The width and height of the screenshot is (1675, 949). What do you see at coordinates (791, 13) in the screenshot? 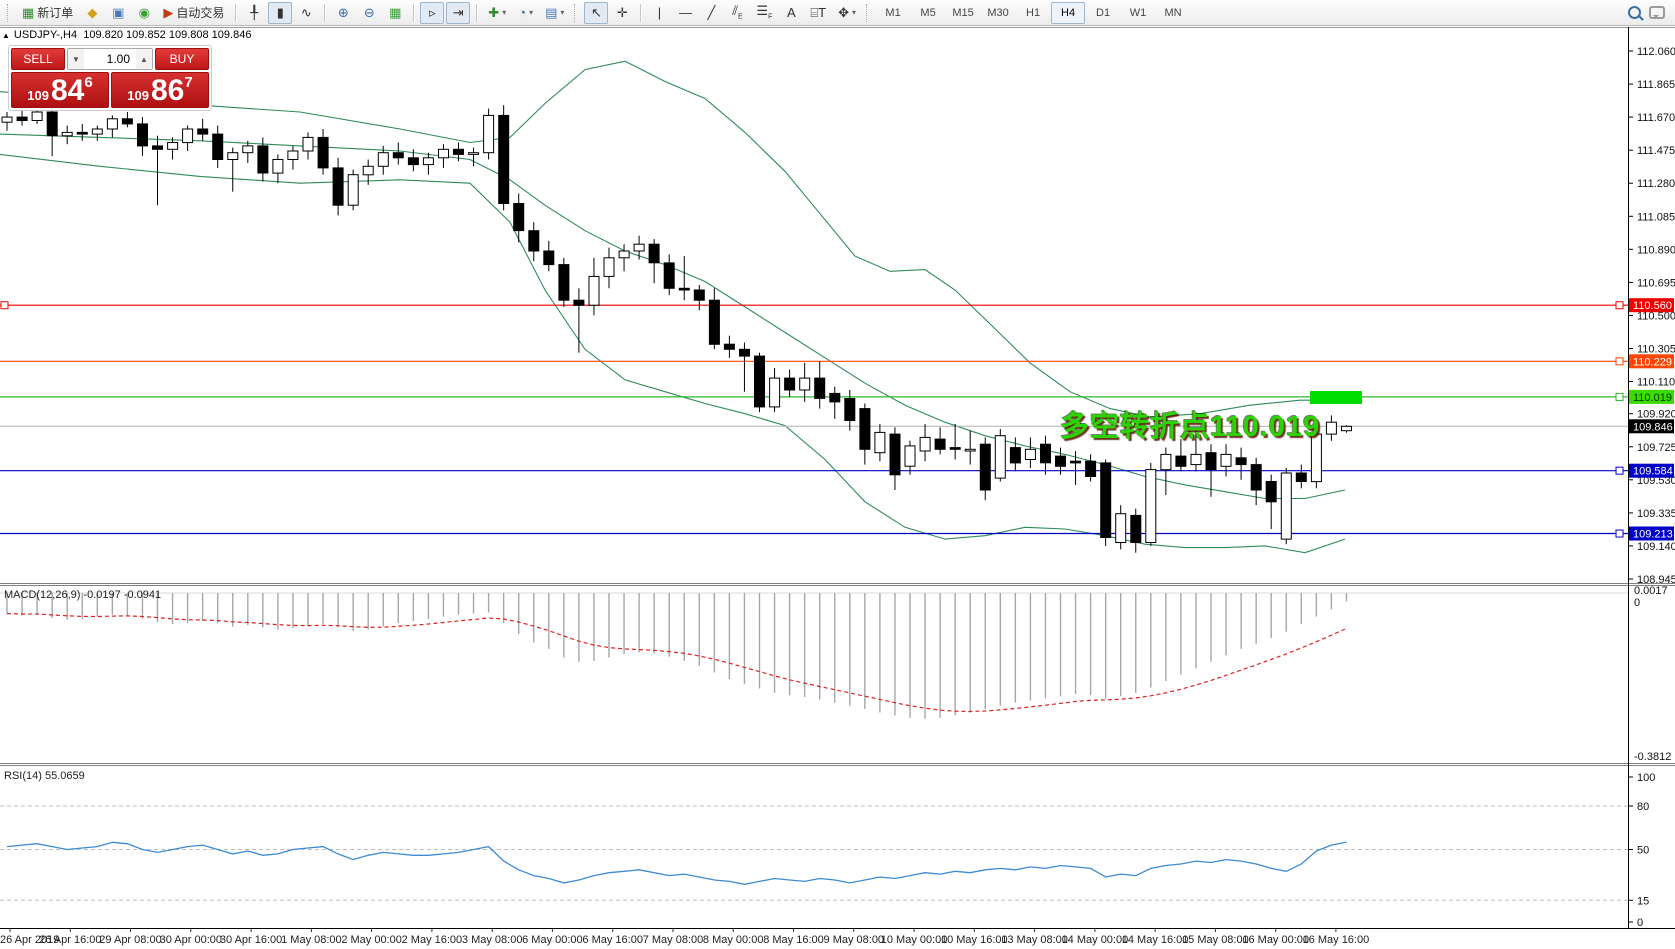
I see `text-button: A` at bounding box center [791, 13].